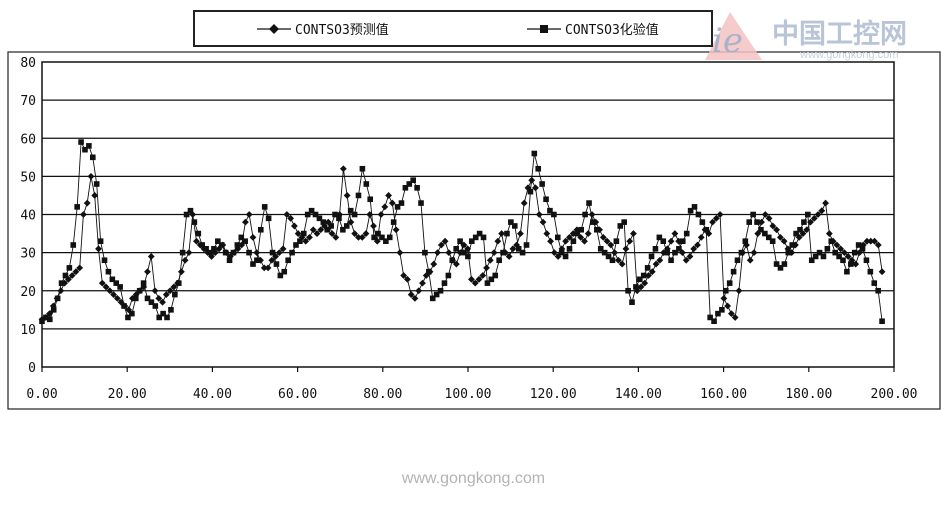 Image resolution: width=947 pixels, height=517 pixels. I want to click on legend: CONTSO3预测值 CONTSO3化验值, so click(453, 28).